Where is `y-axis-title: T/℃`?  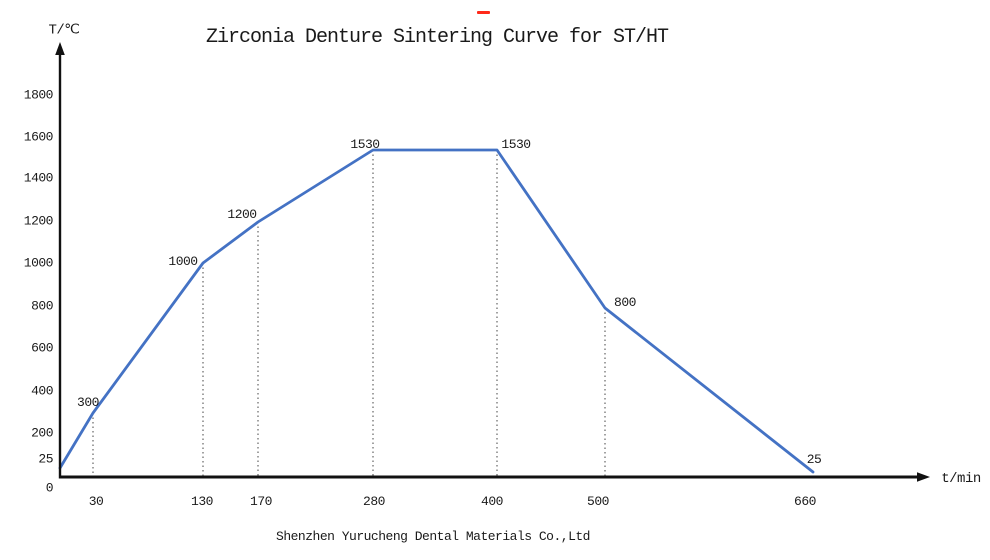 y-axis-title: T/℃ is located at coordinates (64, 30).